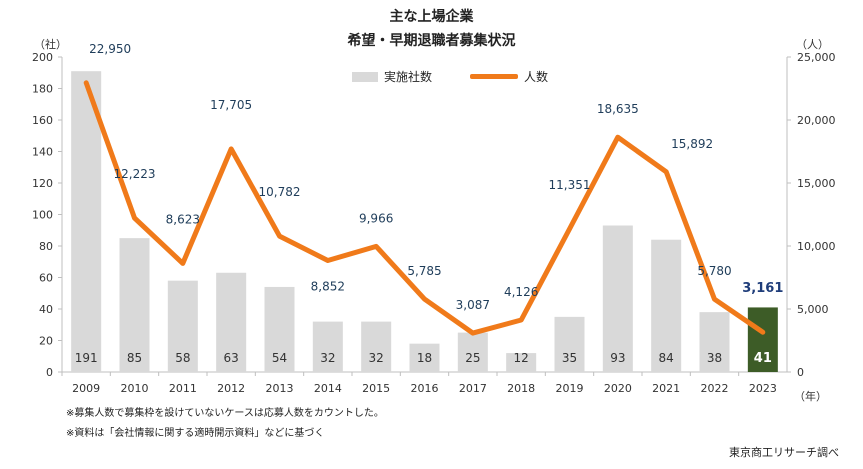 The image size is (863, 469). What do you see at coordinates (569, 358) in the screenshot?
I see `bar-value-label: 35` at bounding box center [569, 358].